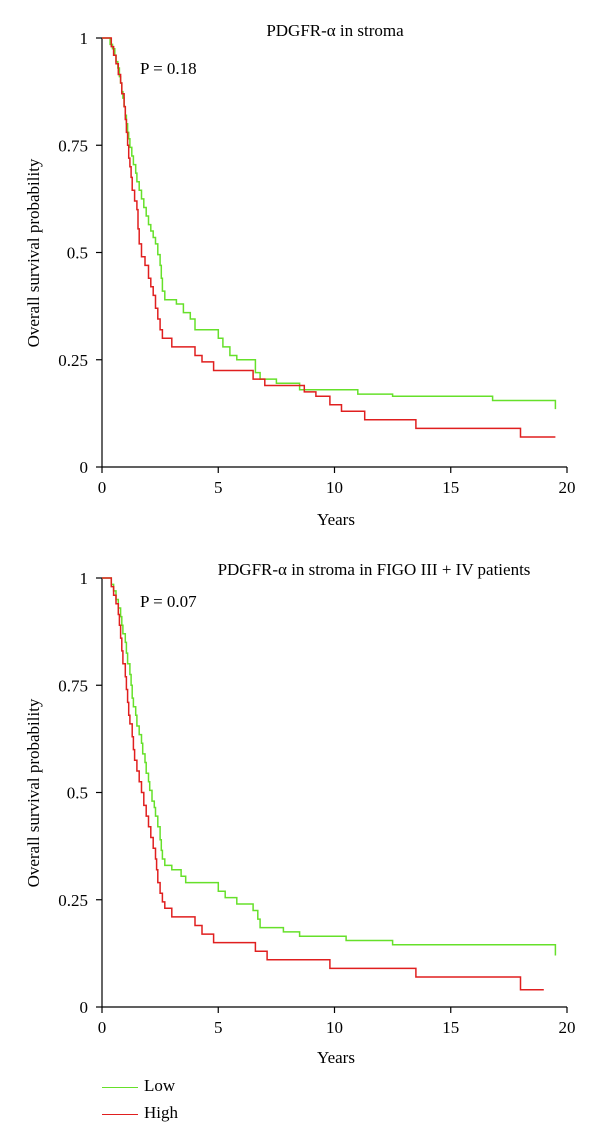 The width and height of the screenshot is (600, 1146). I want to click on p-value-label: P = 0.18, so click(168, 68).